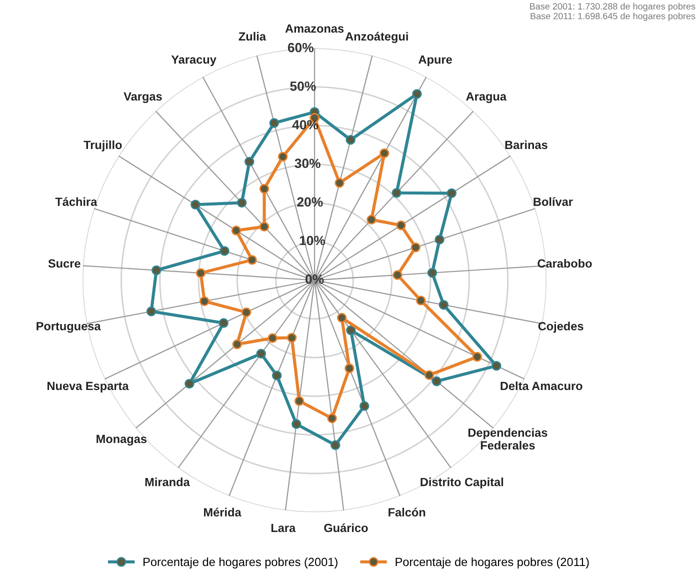 The height and width of the screenshot is (582, 699). Describe the element at coordinates (307, 163) in the screenshot. I see `y-tick-label: 30%` at that location.